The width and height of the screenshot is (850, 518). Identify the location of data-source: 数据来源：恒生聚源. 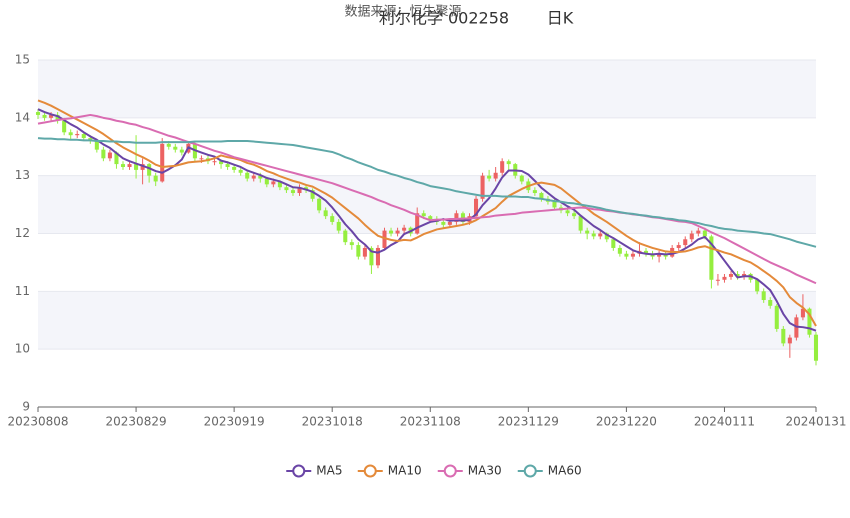
(402, 12).